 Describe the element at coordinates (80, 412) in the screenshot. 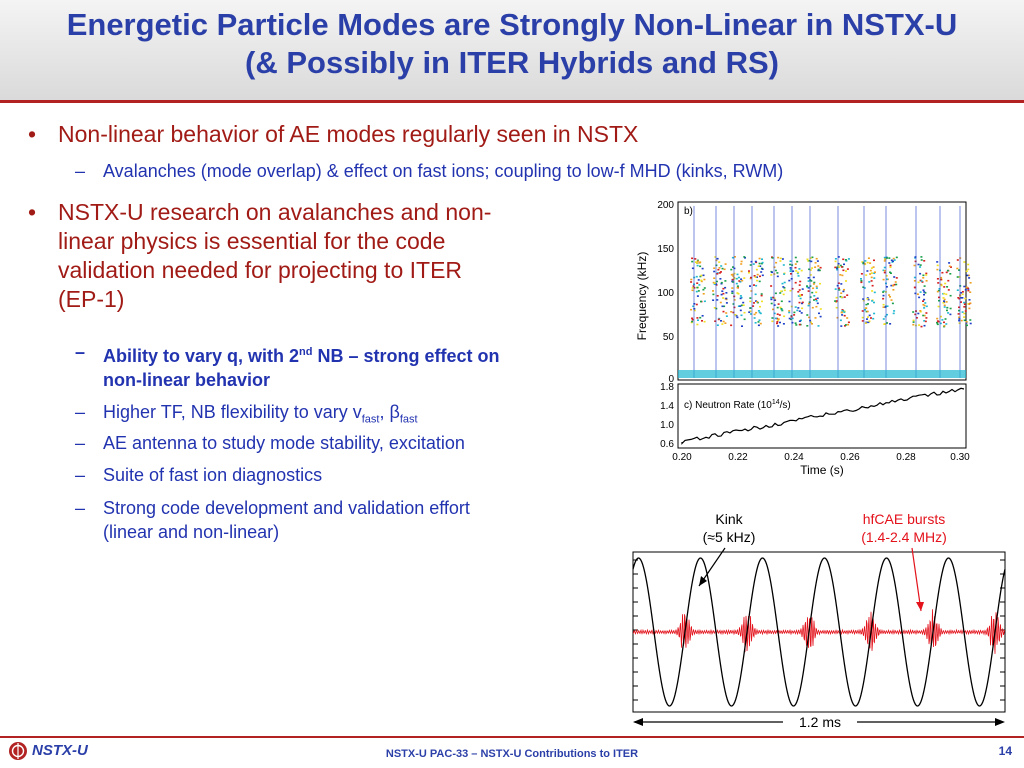

I see `dash: –` at that location.